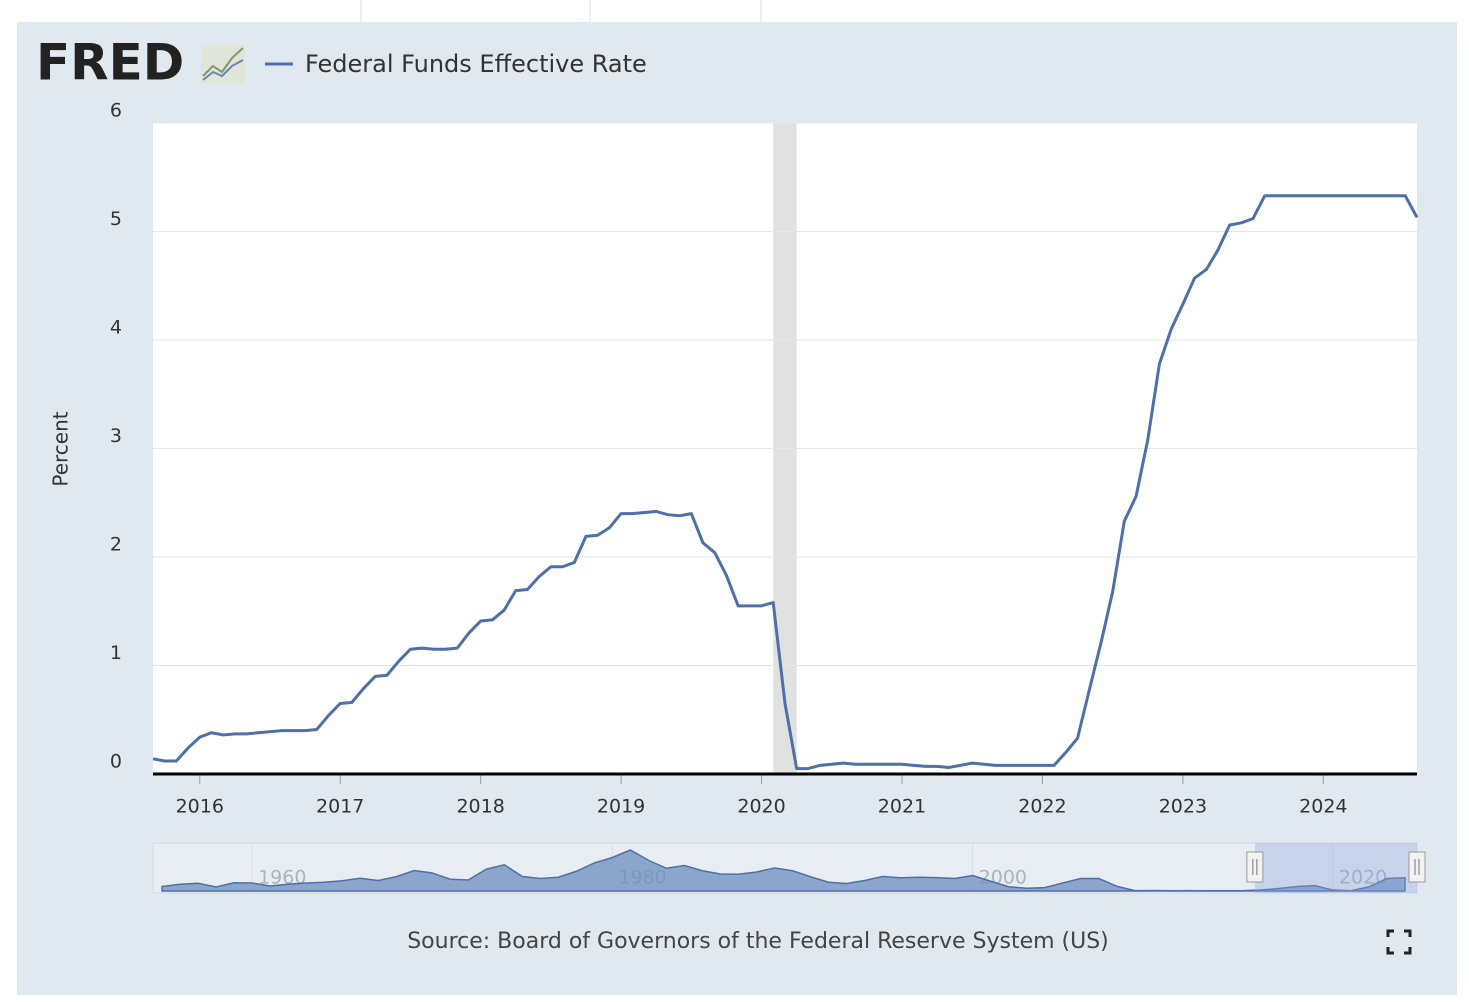 This screenshot has width=1469, height=1002. I want to click on y-tick-label: 6, so click(116, 111).